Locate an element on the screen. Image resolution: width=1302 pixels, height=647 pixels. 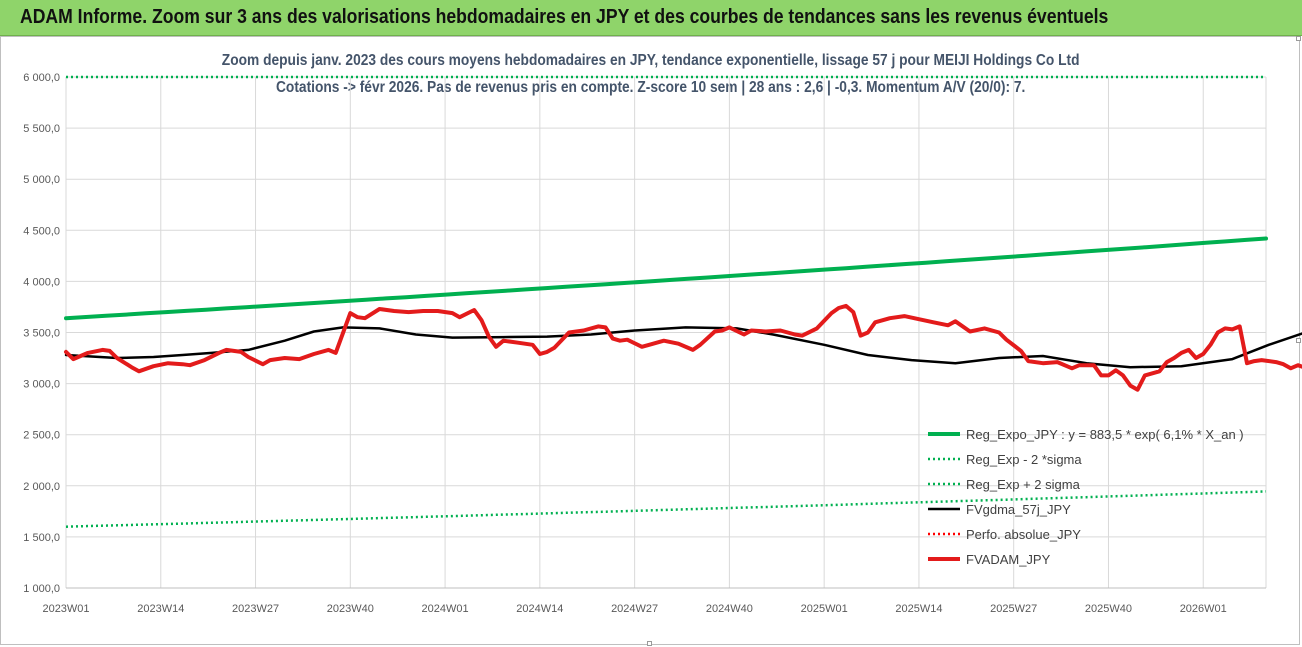
y-tick-label: 1 500,0 is located at coordinates (41, 538).